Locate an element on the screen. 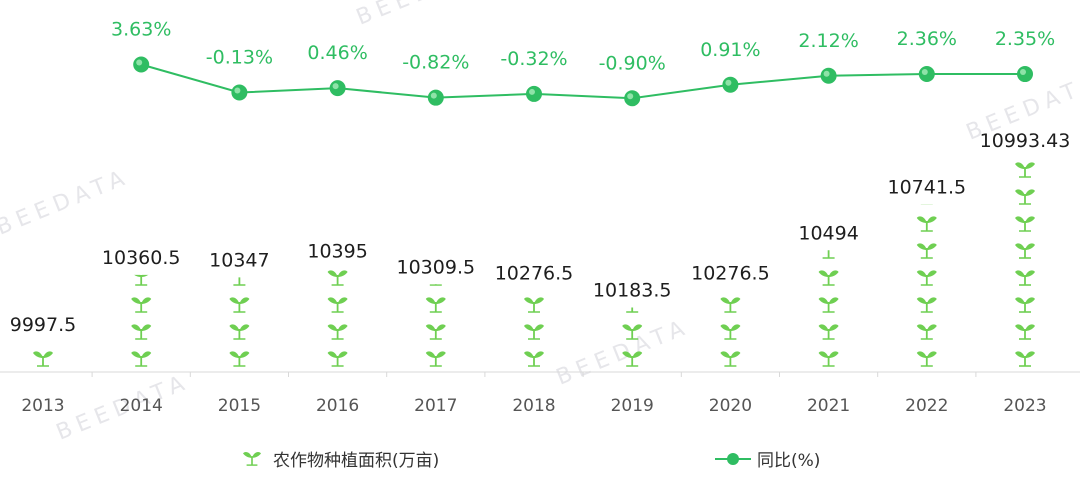 The width and height of the screenshot is (1080, 478). legend-item-yoy: 同比(%) is located at coordinates (767, 461).